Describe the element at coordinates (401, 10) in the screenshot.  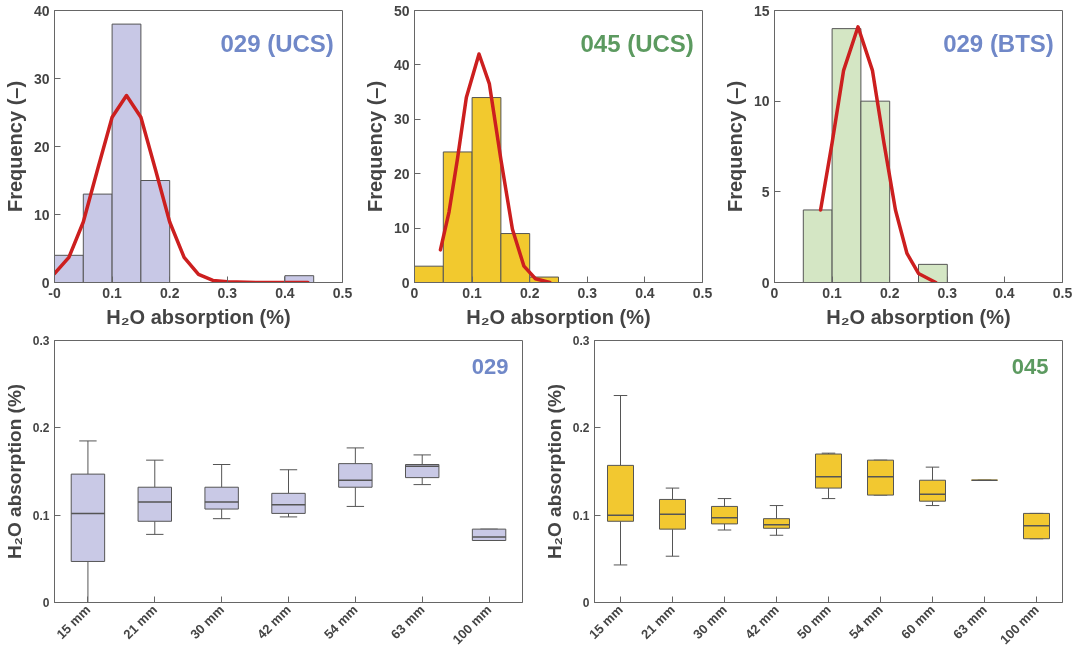
I see `y-tick-label: 50` at that location.